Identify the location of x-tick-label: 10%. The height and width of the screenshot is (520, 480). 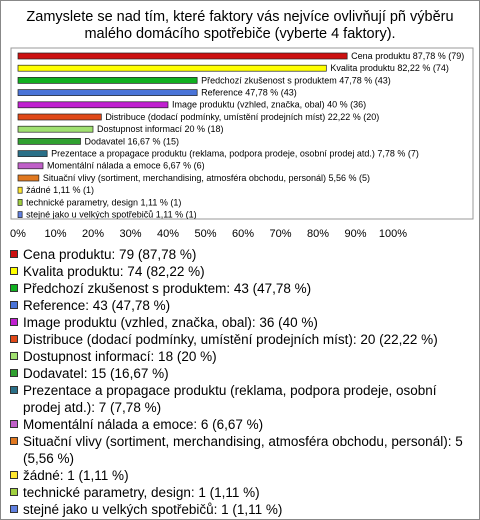
(55, 234).